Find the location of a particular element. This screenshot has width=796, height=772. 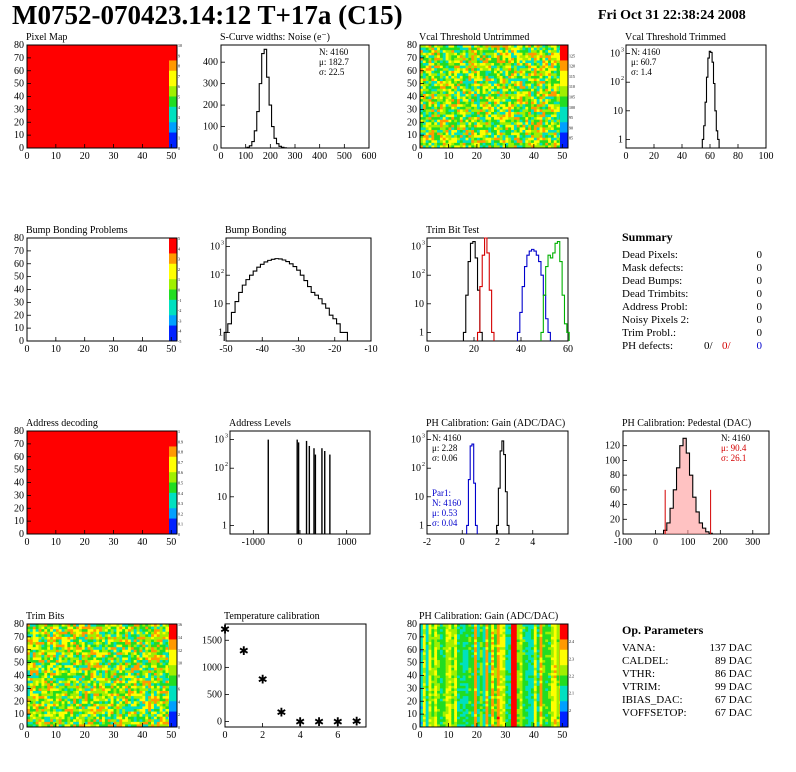

y-tick-label: 10 is located at coordinates (416, 440).